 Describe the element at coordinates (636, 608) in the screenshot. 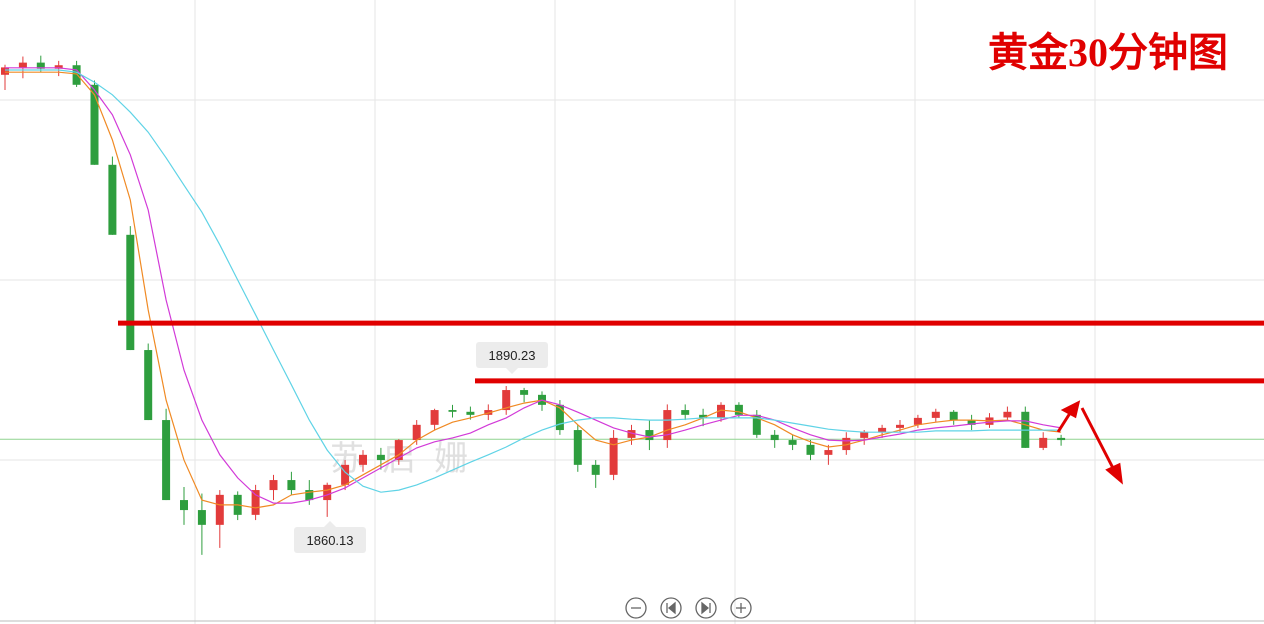

I see `zoom-out-button` at that location.